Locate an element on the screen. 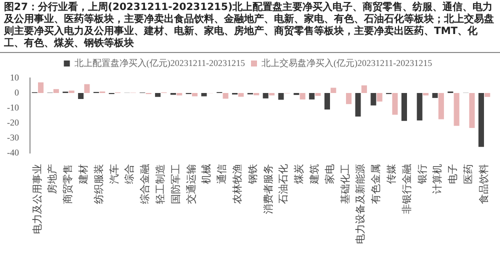  x-tick-label: 综合金融 is located at coordinates (145, 184).